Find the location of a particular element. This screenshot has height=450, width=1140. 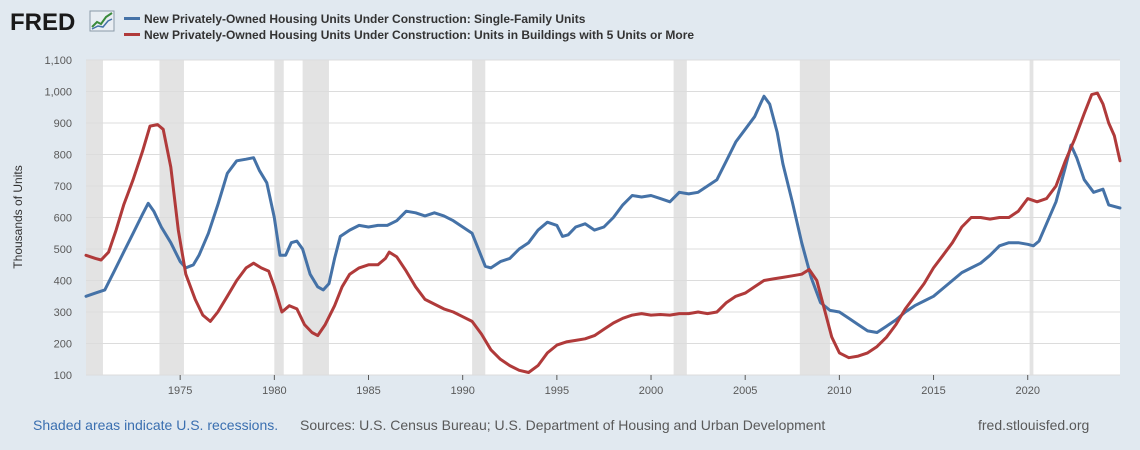

fred-logo-text: FRED is located at coordinates (42, 21).